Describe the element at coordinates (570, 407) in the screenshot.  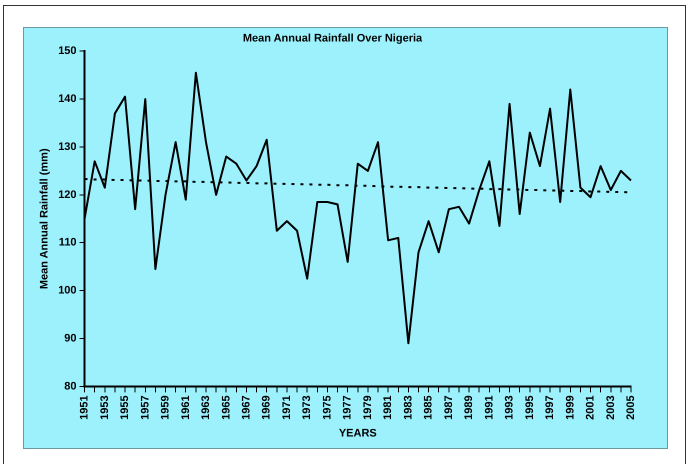
I see `x-tick-label: 1999` at that location.